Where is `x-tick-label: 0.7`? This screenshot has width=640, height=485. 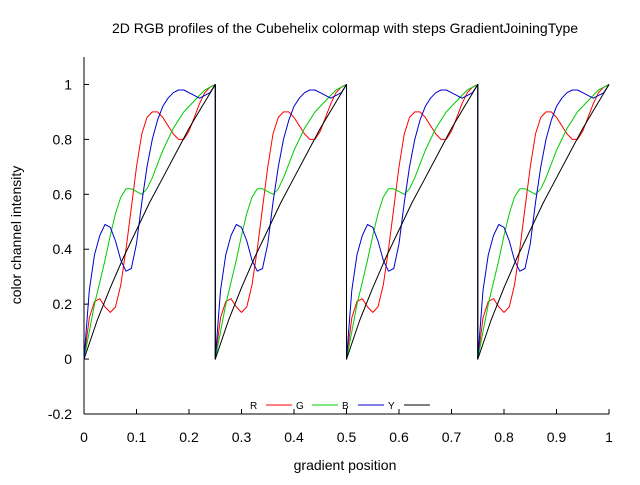 x-tick-label: 0.7 is located at coordinates (452, 437).